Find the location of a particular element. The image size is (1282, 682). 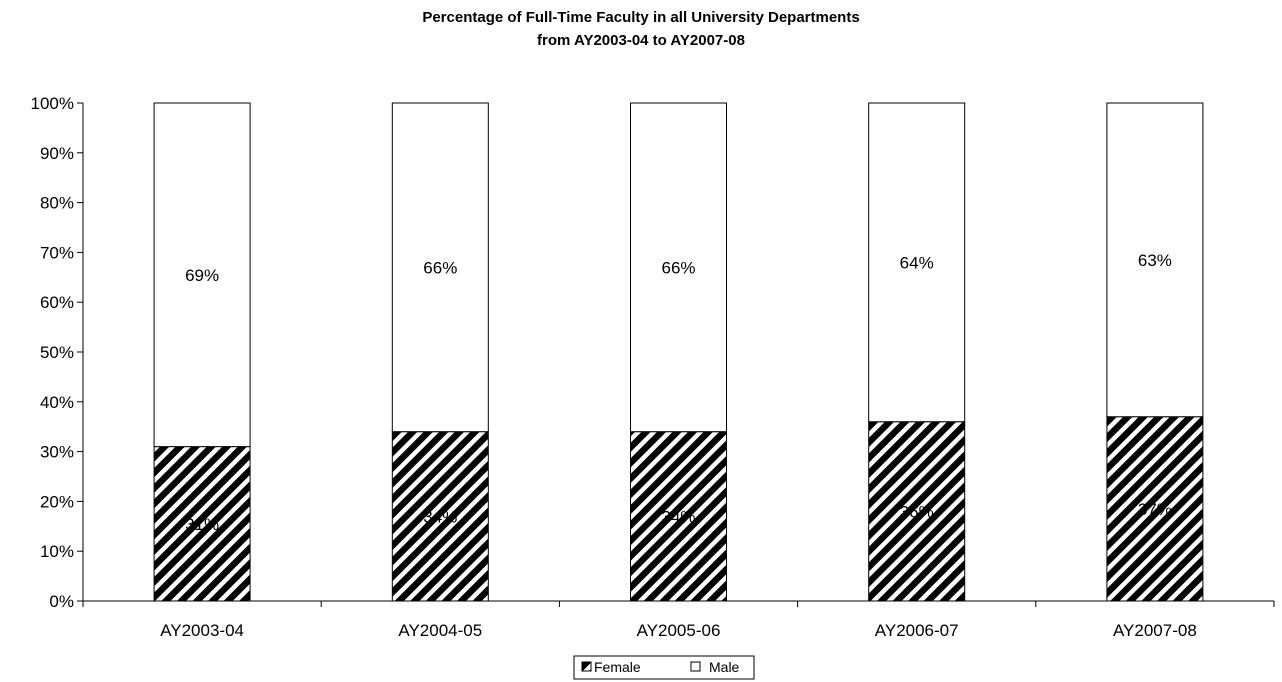

y-tick-label: 10% is located at coordinates (57, 551).